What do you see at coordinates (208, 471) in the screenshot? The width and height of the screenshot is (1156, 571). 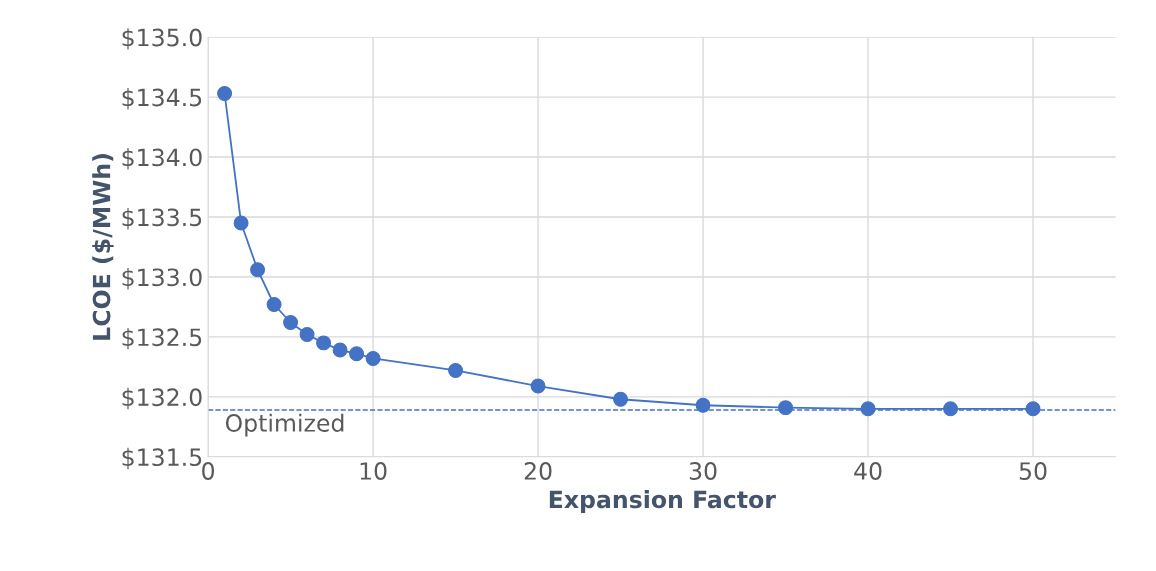 I see `x-tick-label: 0` at bounding box center [208, 471].